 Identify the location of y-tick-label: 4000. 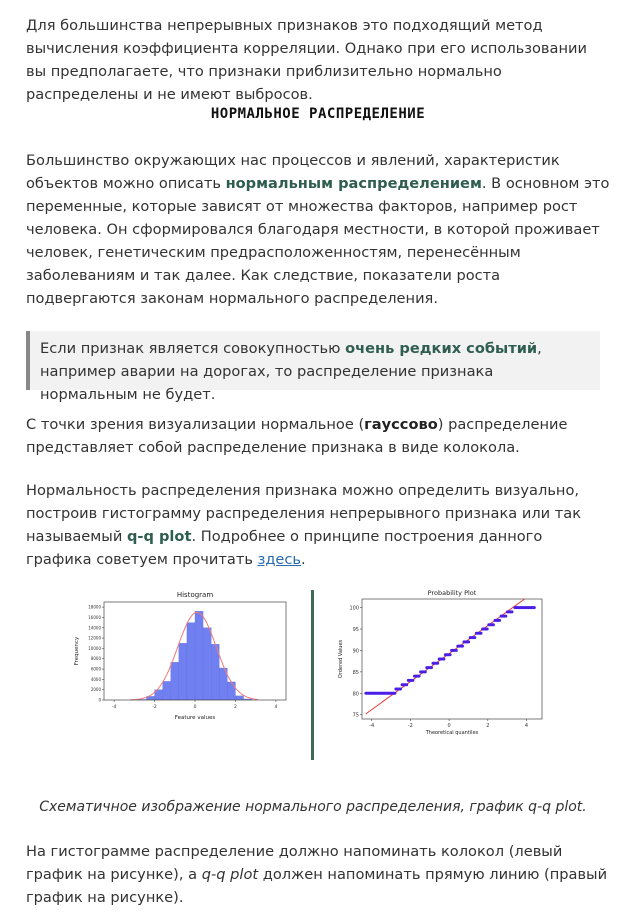
(96, 679).